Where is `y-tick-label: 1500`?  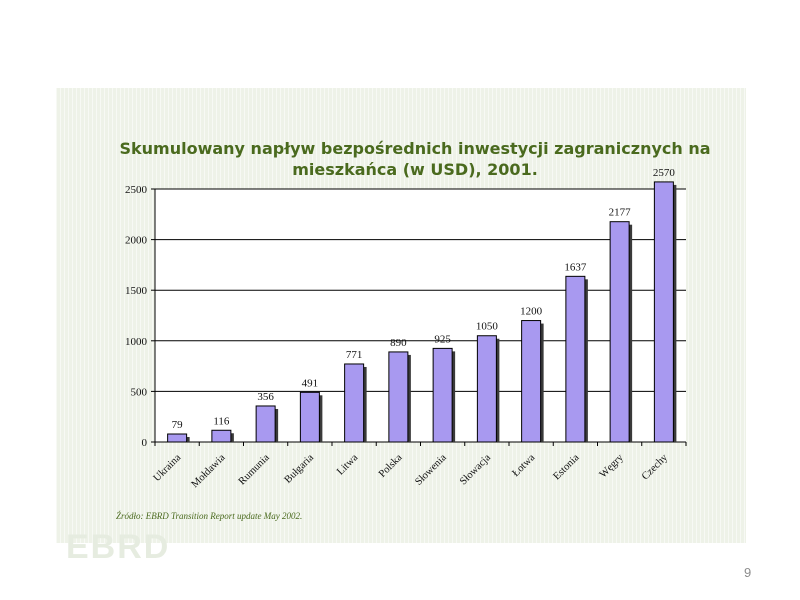 y-tick-label: 1500 is located at coordinates (136, 291).